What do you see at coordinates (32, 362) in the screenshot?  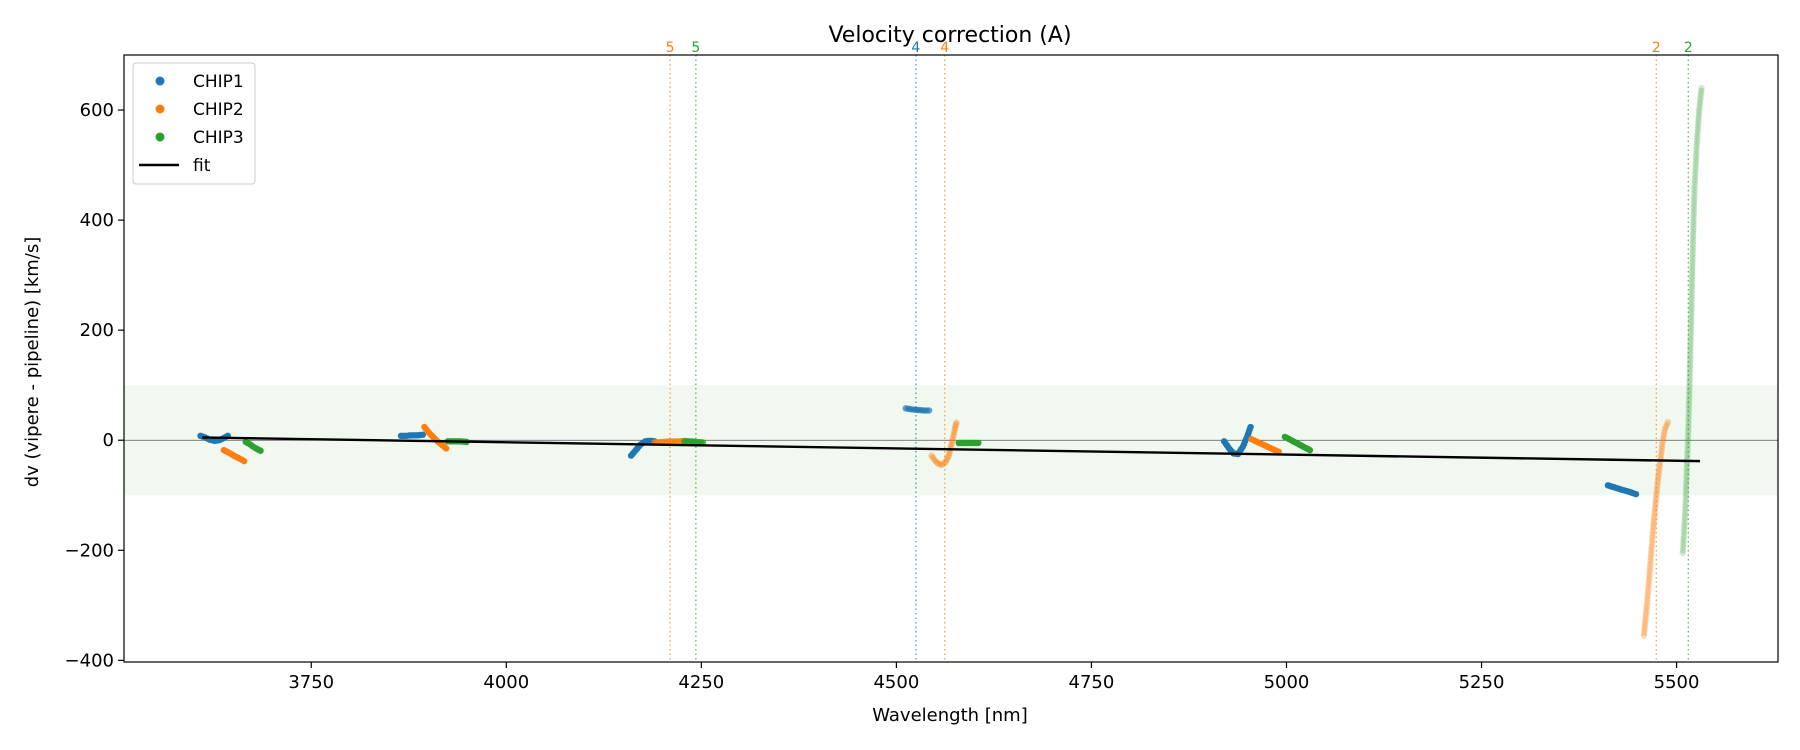 I see `y-axis-title: dv (vipere - pipeline) [km/s]` at bounding box center [32, 362].